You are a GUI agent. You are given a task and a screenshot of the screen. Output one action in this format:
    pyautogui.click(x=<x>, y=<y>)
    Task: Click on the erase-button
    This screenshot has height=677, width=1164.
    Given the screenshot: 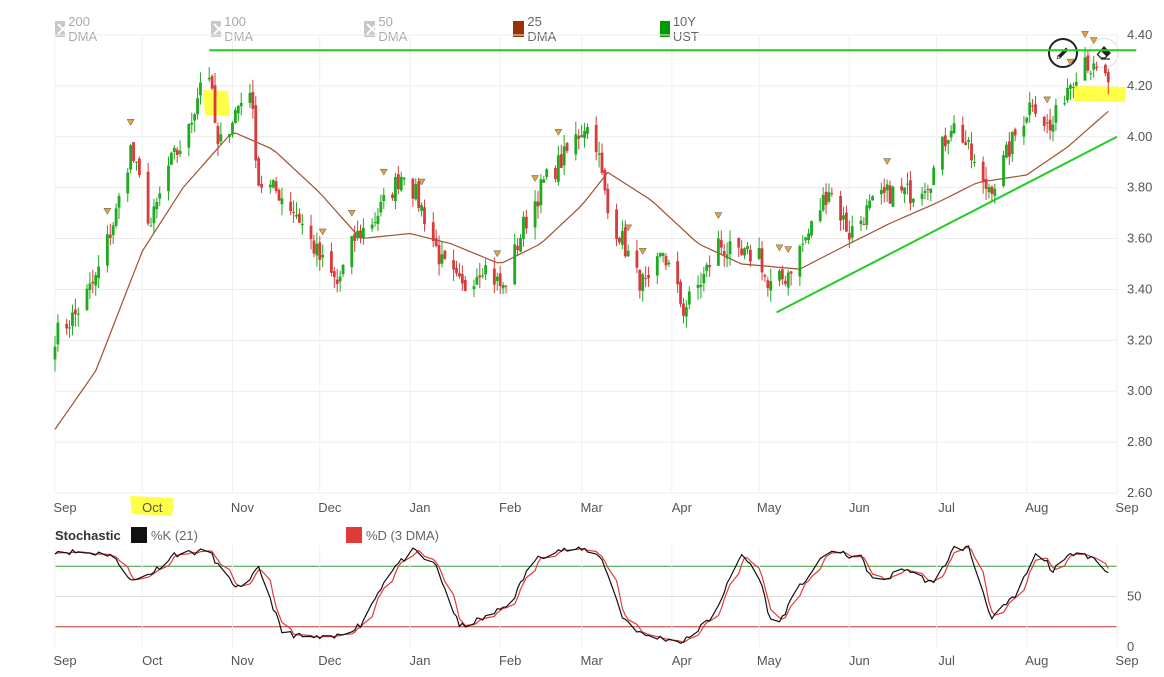 What is the action you would take?
    pyautogui.click(x=1104, y=53)
    